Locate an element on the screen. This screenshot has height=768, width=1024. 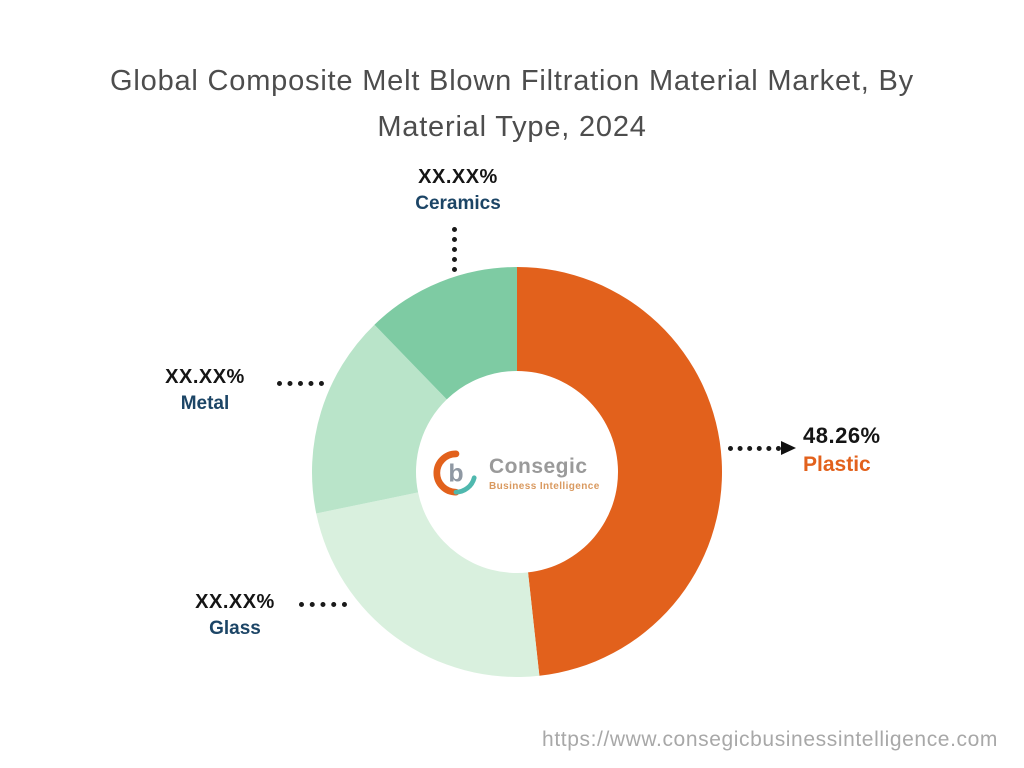
callout-metal: XX.XX% Metal is located at coordinates (205, 390).